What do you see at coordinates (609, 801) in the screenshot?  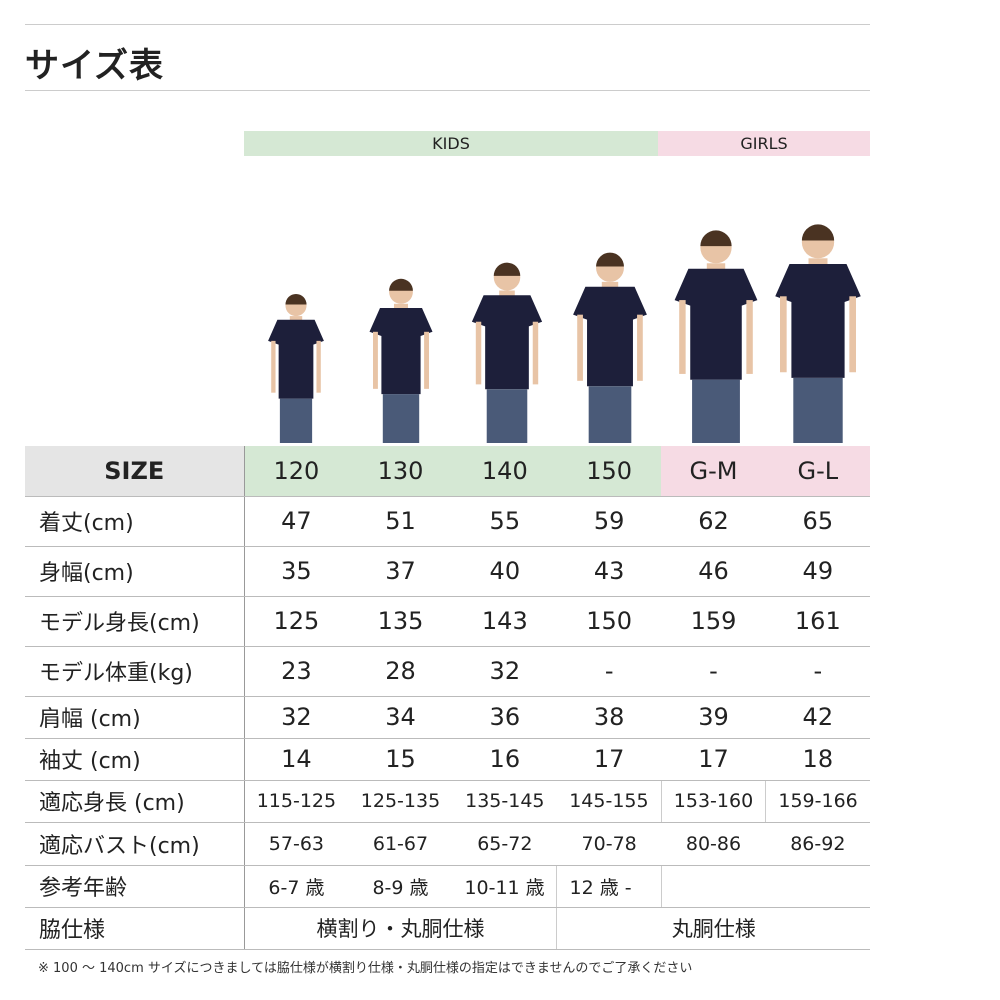 I see `cell: 145-155` at bounding box center [609, 801].